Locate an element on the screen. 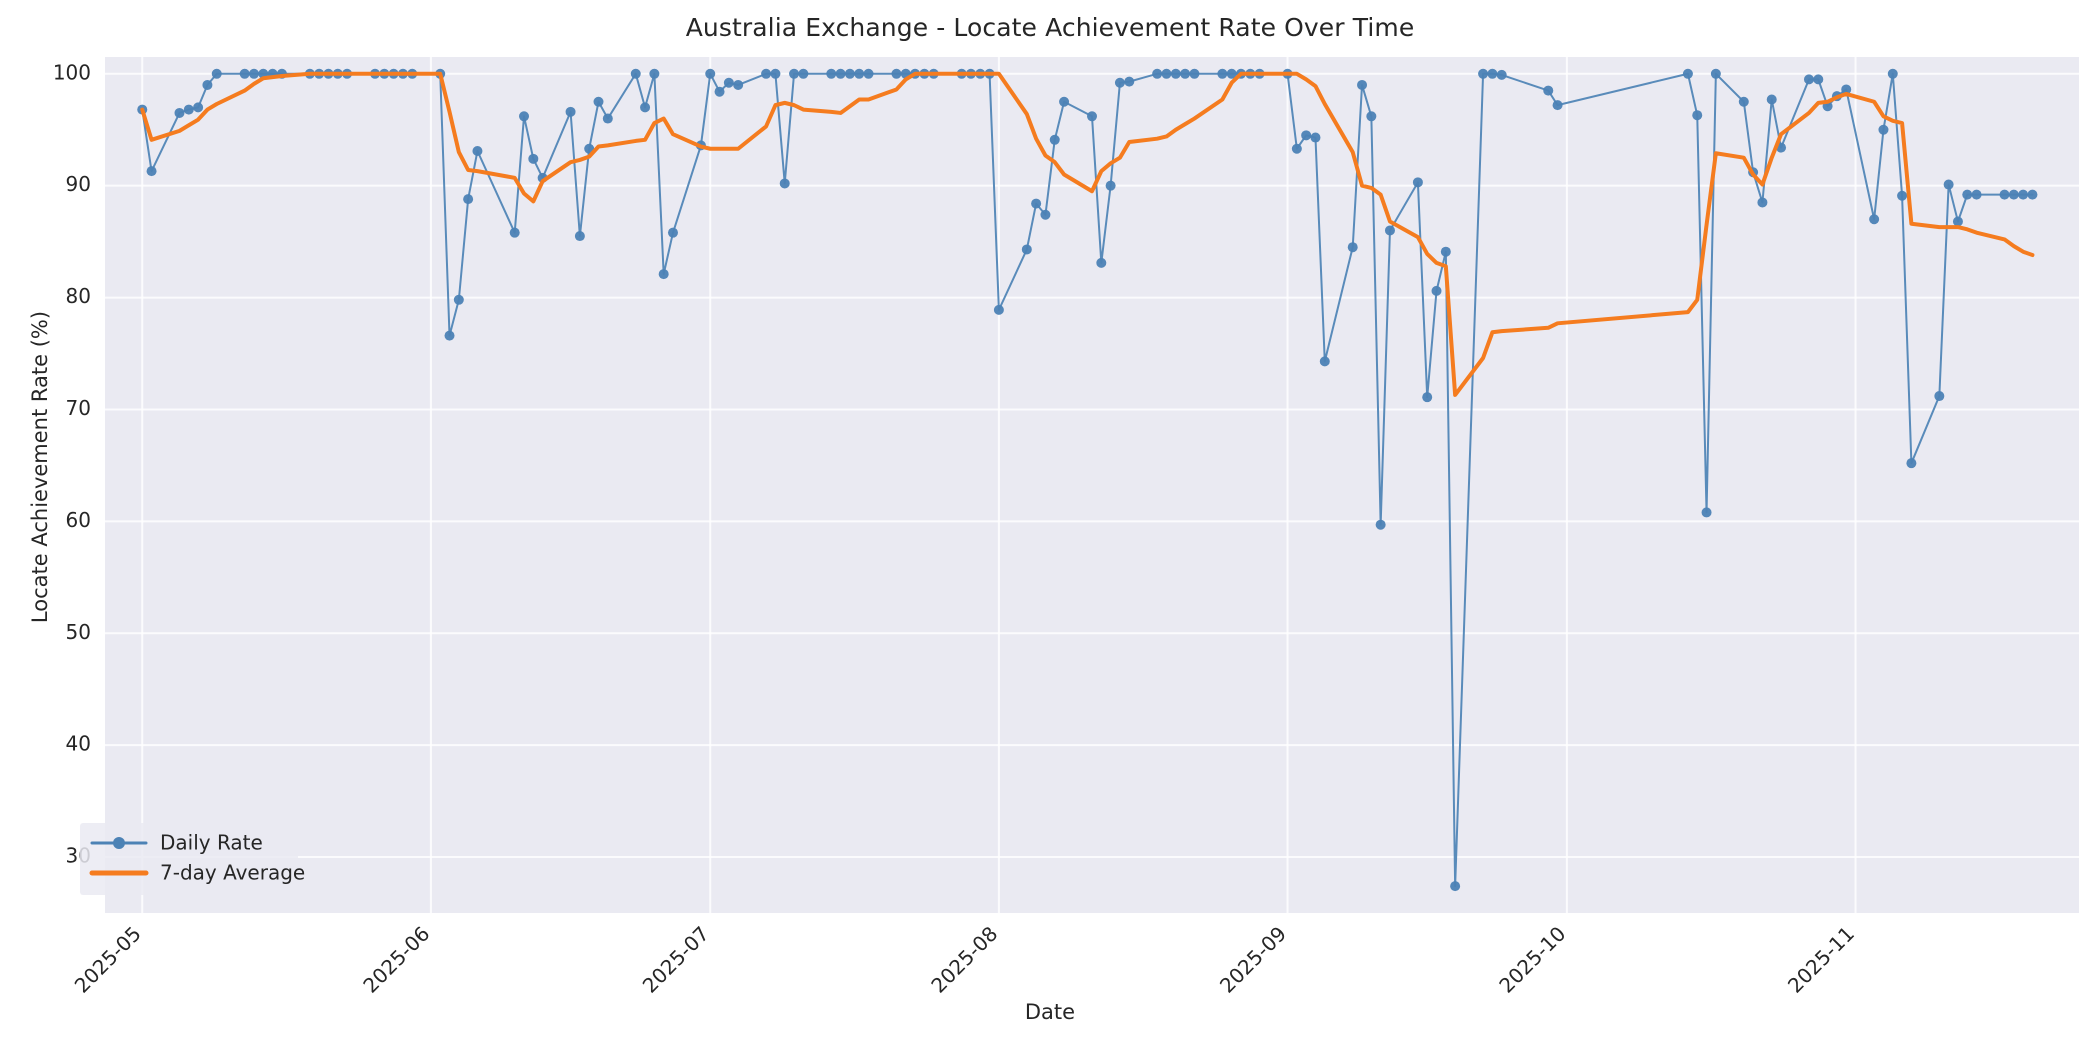 This screenshot has width=2100, height=1050. legend-item: Daily Rate is located at coordinates (176, 843).